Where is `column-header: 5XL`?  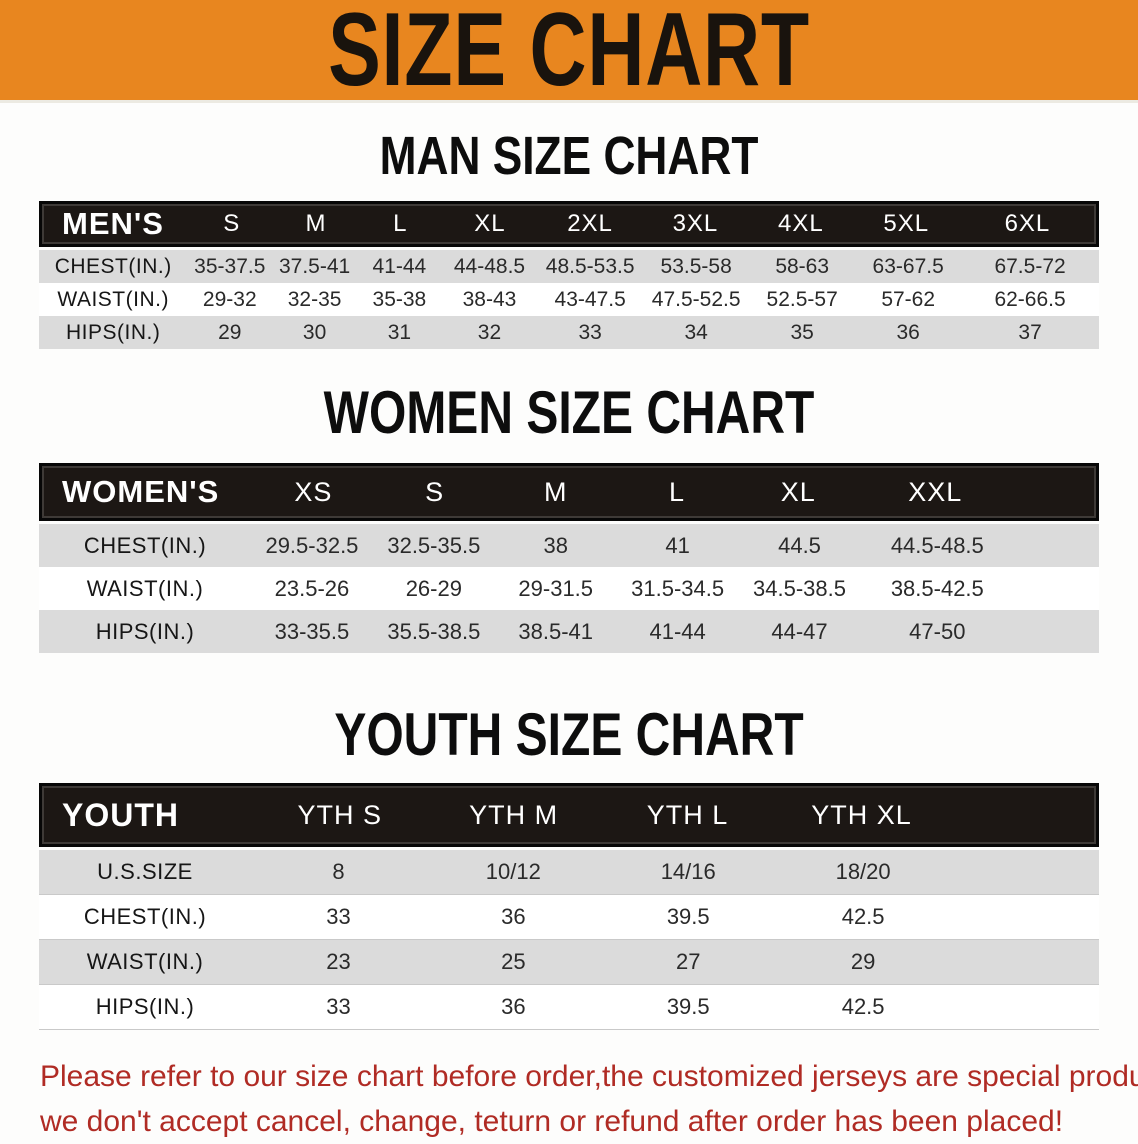
column-header: 5XL is located at coordinates (906, 223).